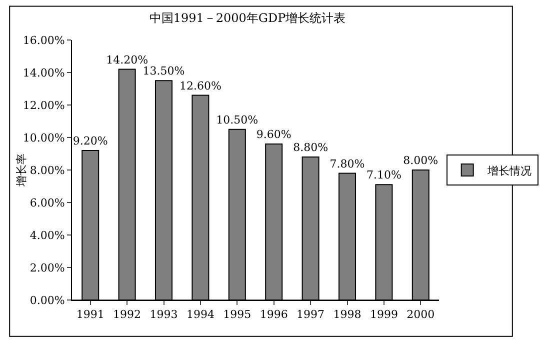 The width and height of the screenshot is (550, 340). What do you see at coordinates (347, 315) in the screenshot?
I see `x-tick-label: 1998` at bounding box center [347, 315].